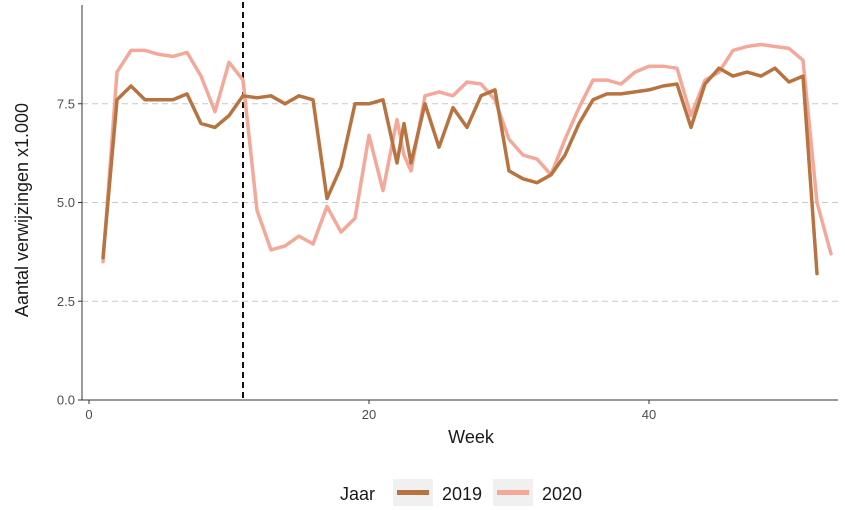 The image size is (845, 510). Describe the element at coordinates (22, 210) in the screenshot. I see `y-axis-title: Aantal verwijzingen x1.000` at that location.